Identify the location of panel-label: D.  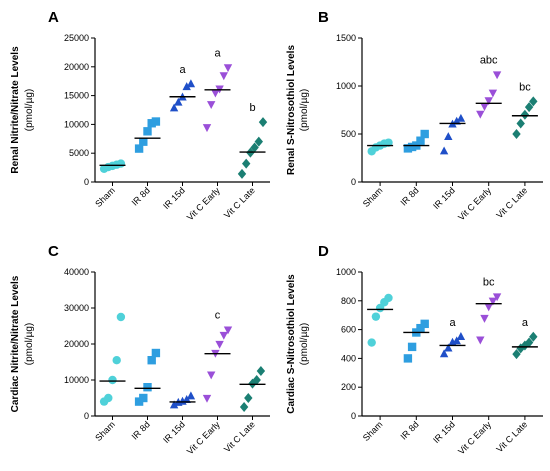
(323, 251).